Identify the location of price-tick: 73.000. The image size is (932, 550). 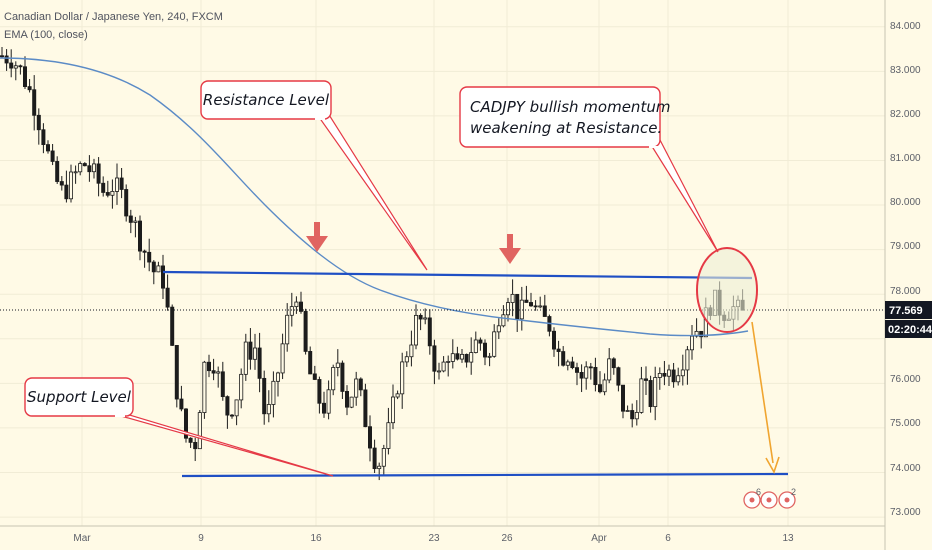
(905, 512).